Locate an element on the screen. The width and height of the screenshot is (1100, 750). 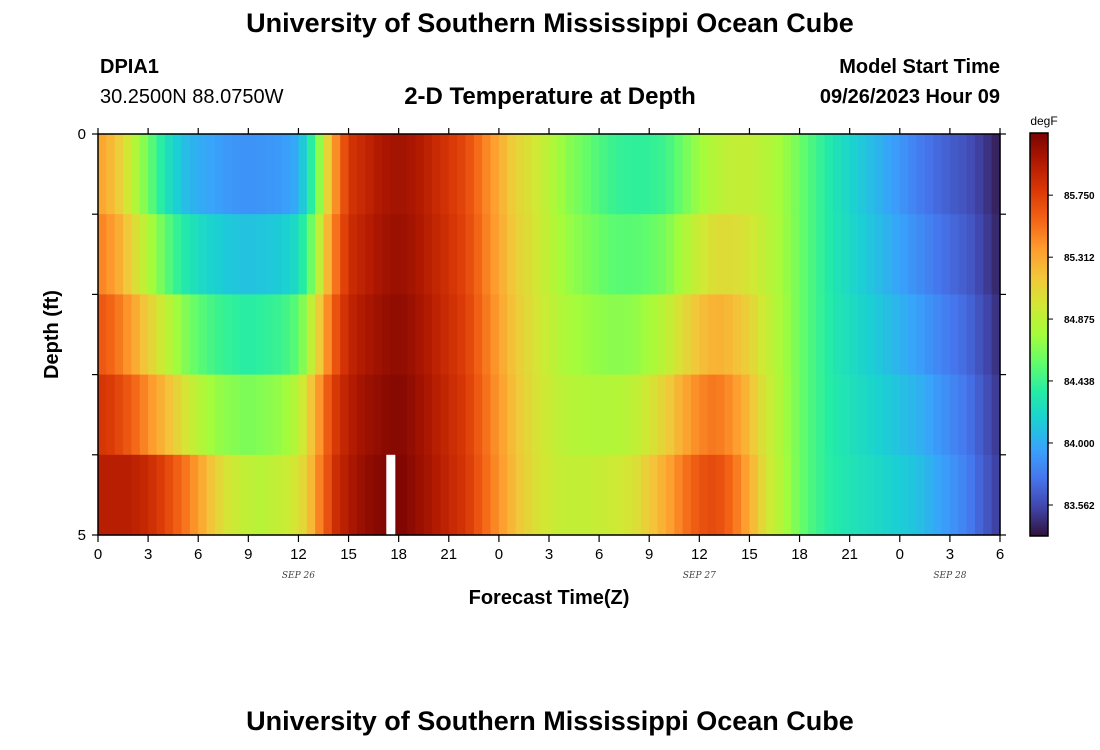
x-tick-label: 0 is located at coordinates (98, 554).